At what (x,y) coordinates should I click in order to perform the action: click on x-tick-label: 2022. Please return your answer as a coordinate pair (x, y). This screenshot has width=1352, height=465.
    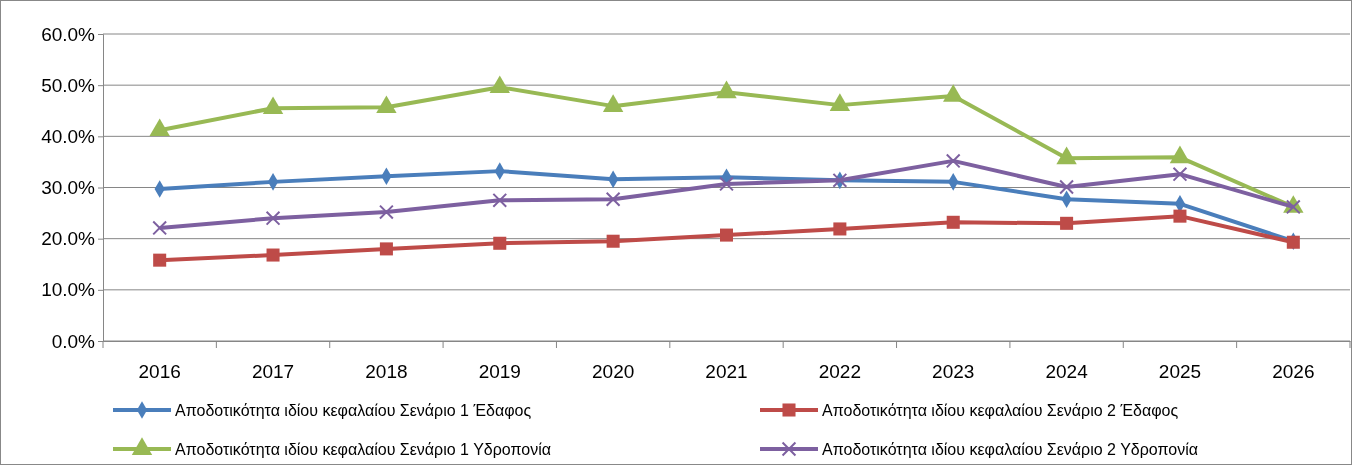
    Looking at the image, I should click on (839, 372).